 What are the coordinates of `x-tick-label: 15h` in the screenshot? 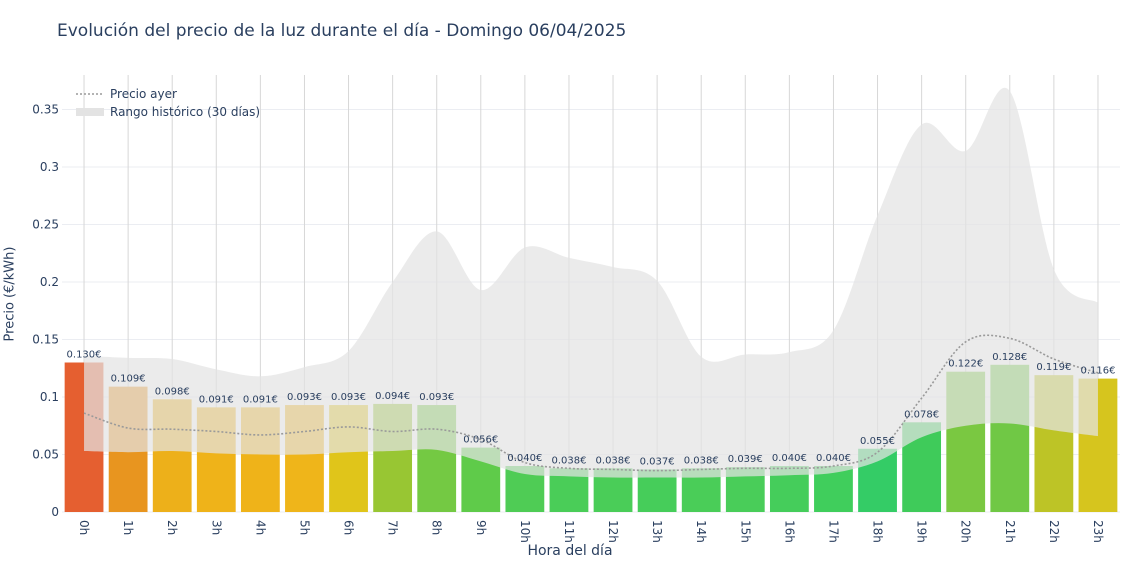 It's located at (745, 531).